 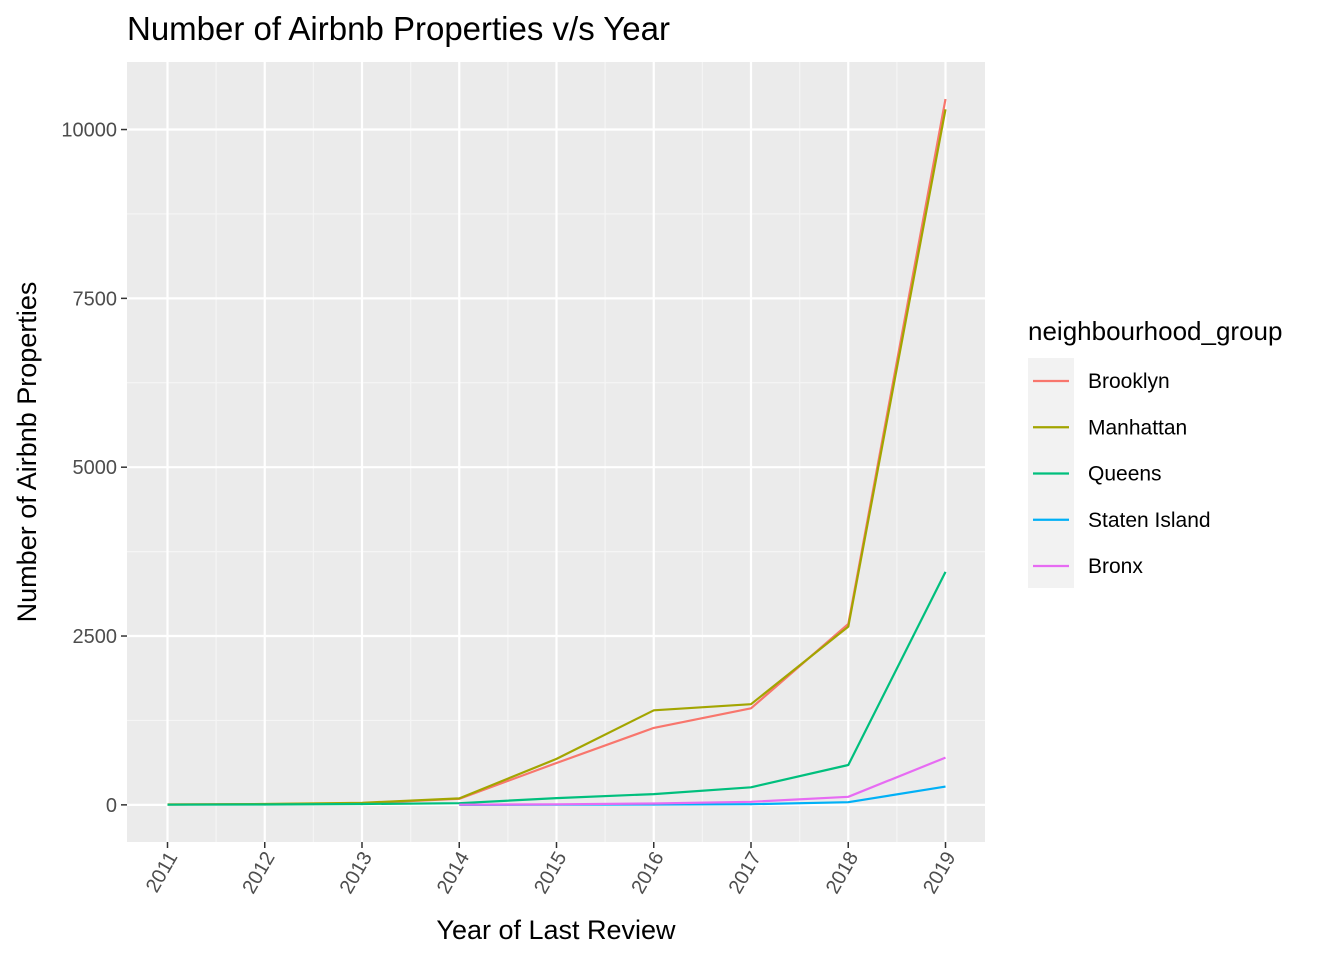 I want to click on legend-label: Bronx, so click(x=1115, y=566).